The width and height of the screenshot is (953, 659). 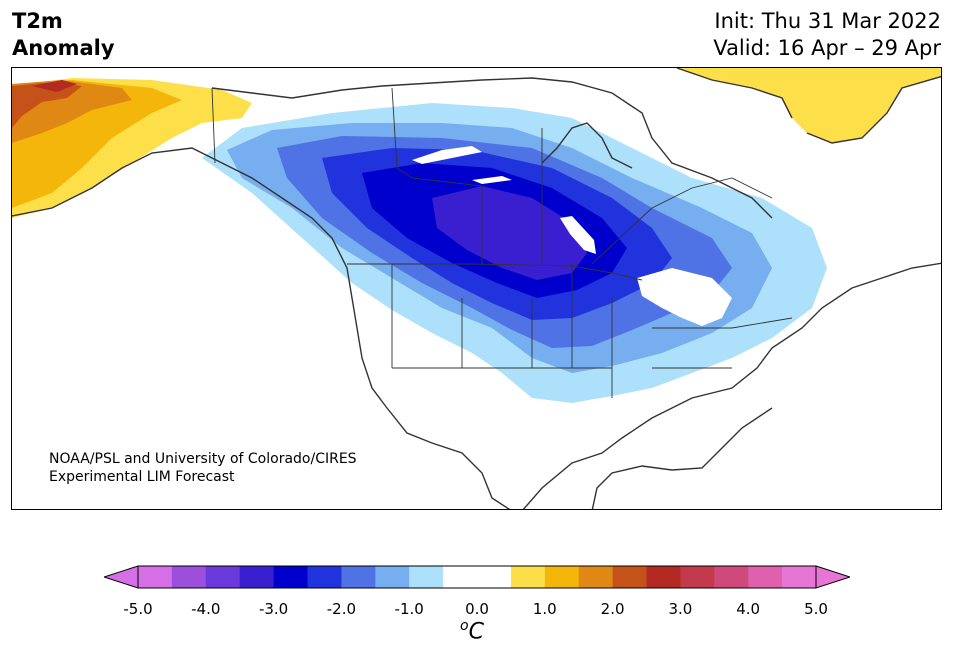 I want to click on great-slave-lake, so click(x=447, y=155).